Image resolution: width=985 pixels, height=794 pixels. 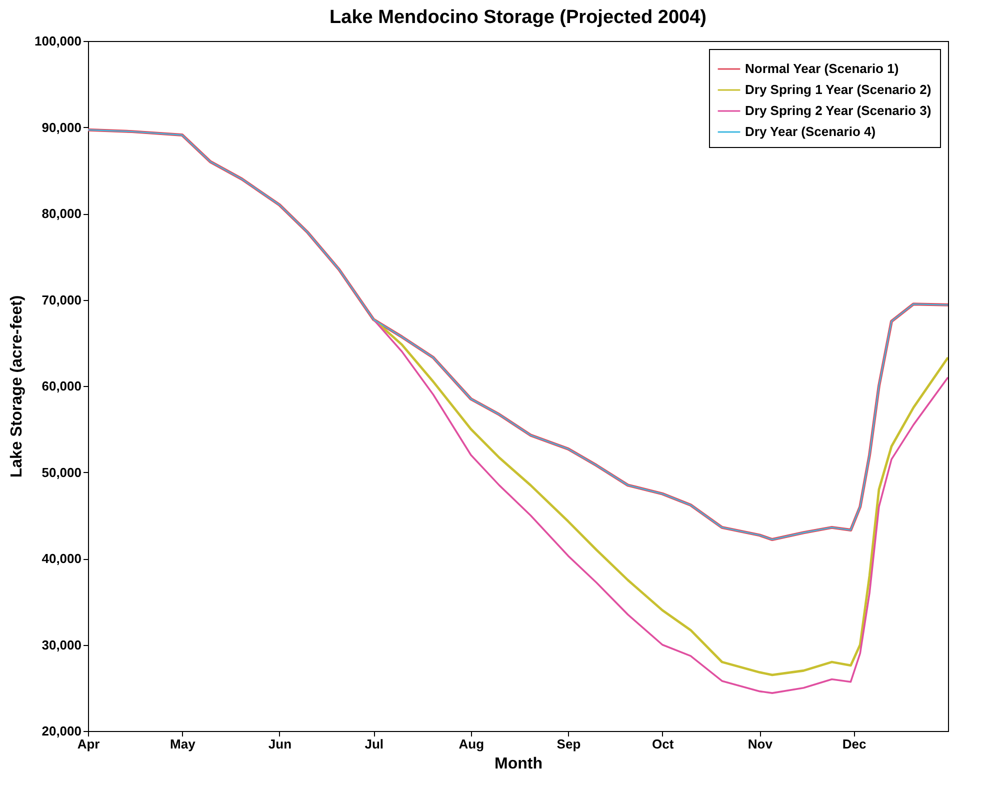 What do you see at coordinates (62, 386) in the screenshot?
I see `y-tick-label: 60,000` at bounding box center [62, 386].